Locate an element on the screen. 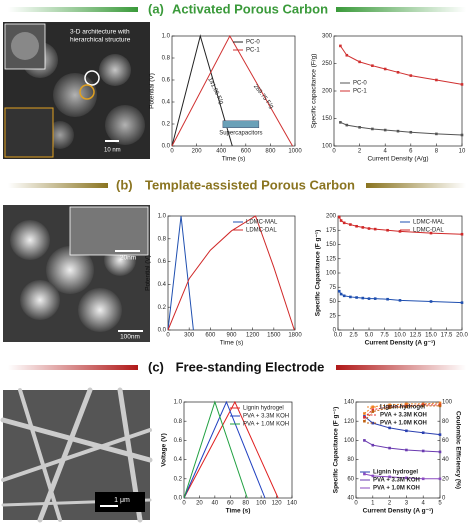 The width and height of the screenshot is (474, 525). y2-tick-label: 0 is located at coordinates (444, 499).